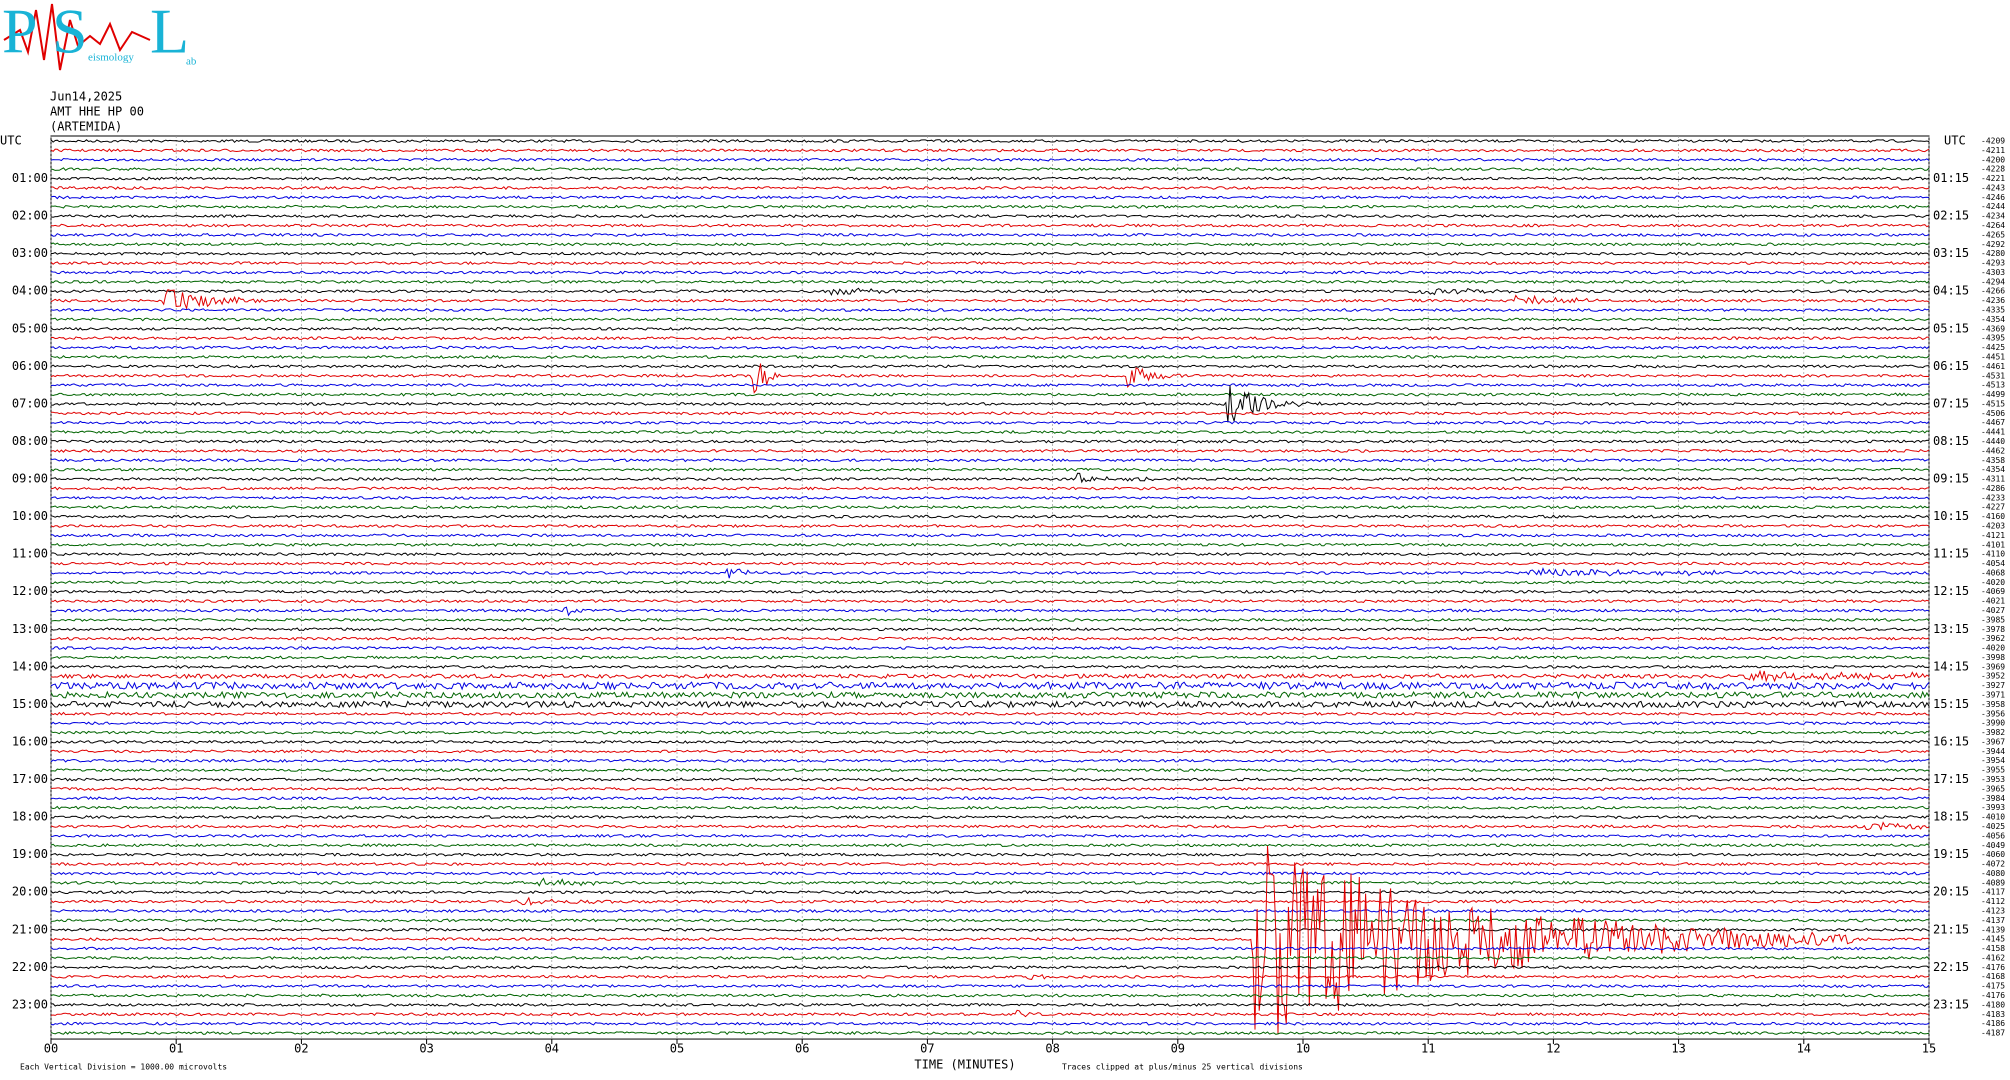 The width and height of the screenshot is (2010, 1080). I want to click on logo: P S L eismology ab, so click(99, 35).